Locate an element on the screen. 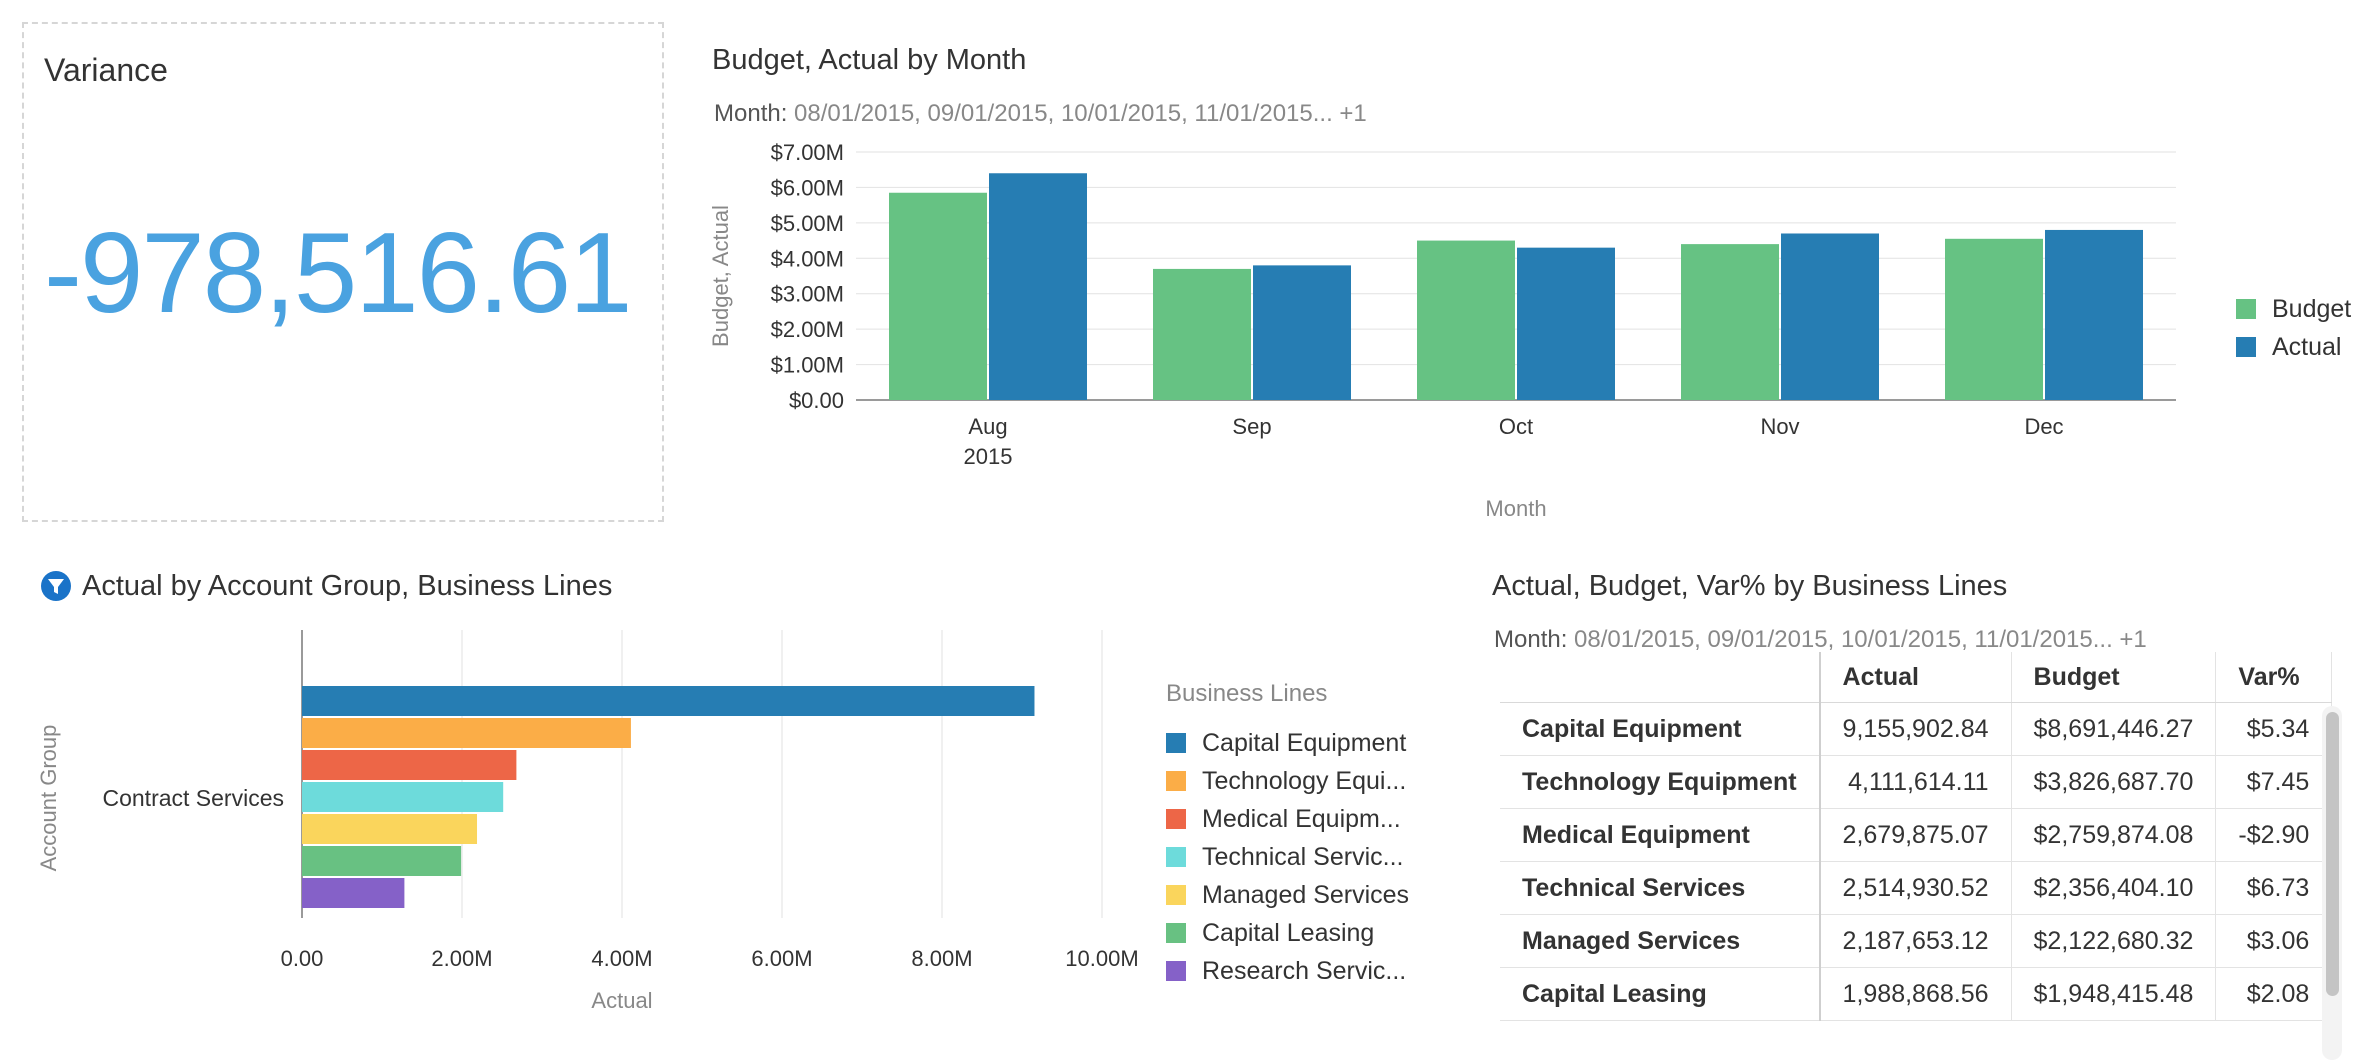  bar-budget-sep is located at coordinates (1202, 334).